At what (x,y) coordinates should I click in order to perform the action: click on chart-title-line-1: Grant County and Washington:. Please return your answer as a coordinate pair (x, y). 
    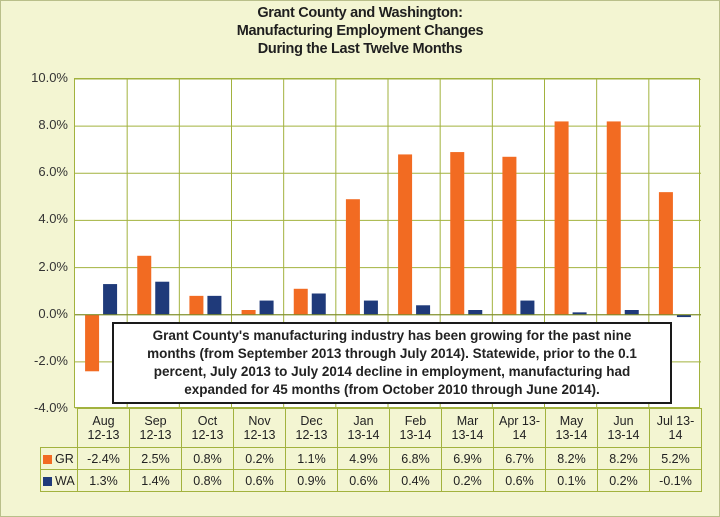
    Looking at the image, I should click on (360, 13).